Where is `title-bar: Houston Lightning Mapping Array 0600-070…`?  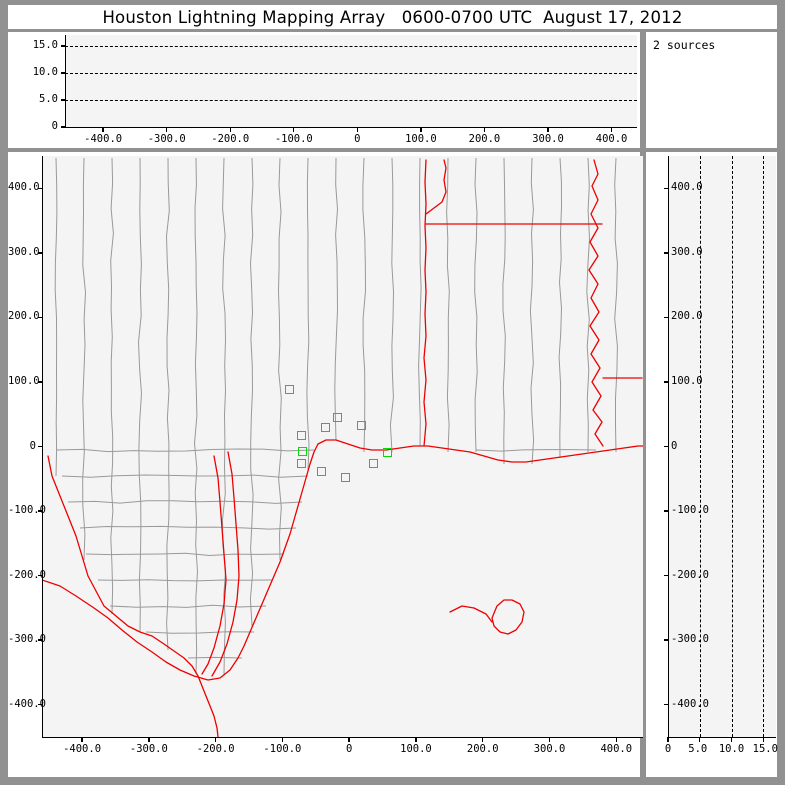 title-bar: Houston Lightning Mapping Array 0600-070… is located at coordinates (392, 17).